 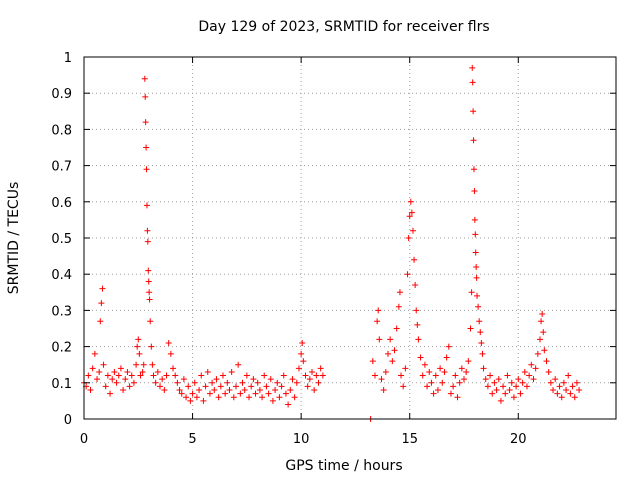 I want to click on y-tick-label: 0.6, so click(x=61, y=203).